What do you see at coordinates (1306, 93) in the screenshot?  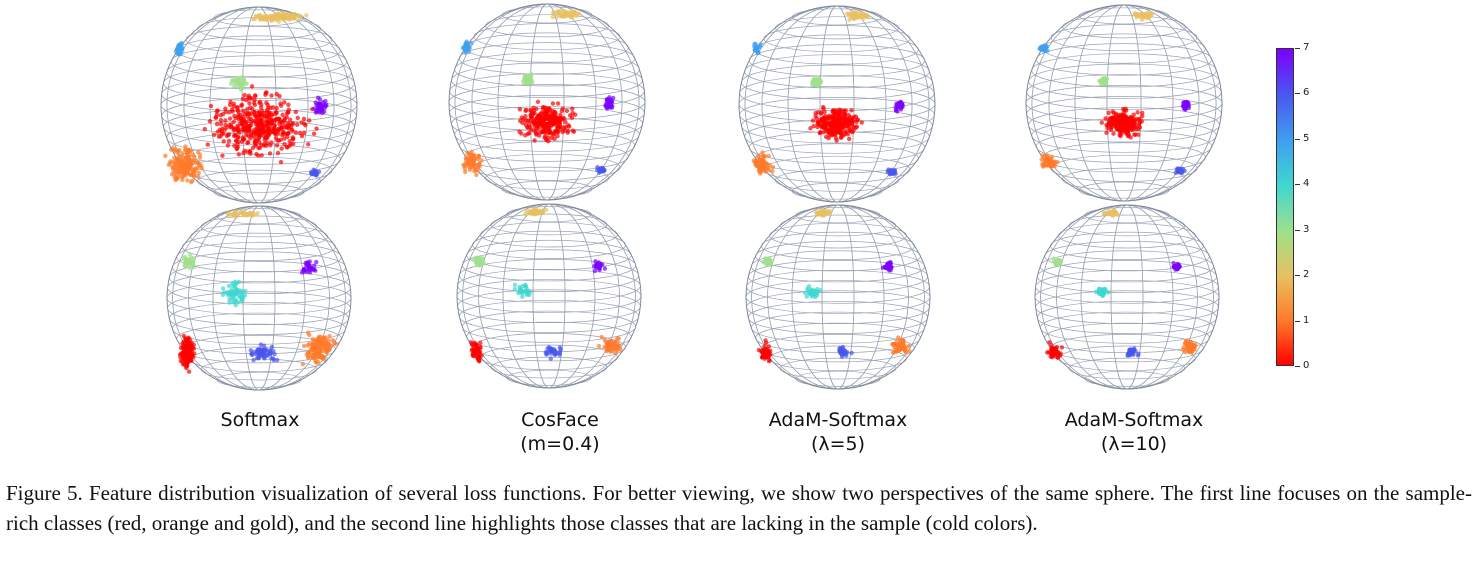 I see `colorbar-tick-label: 6` at bounding box center [1306, 93].